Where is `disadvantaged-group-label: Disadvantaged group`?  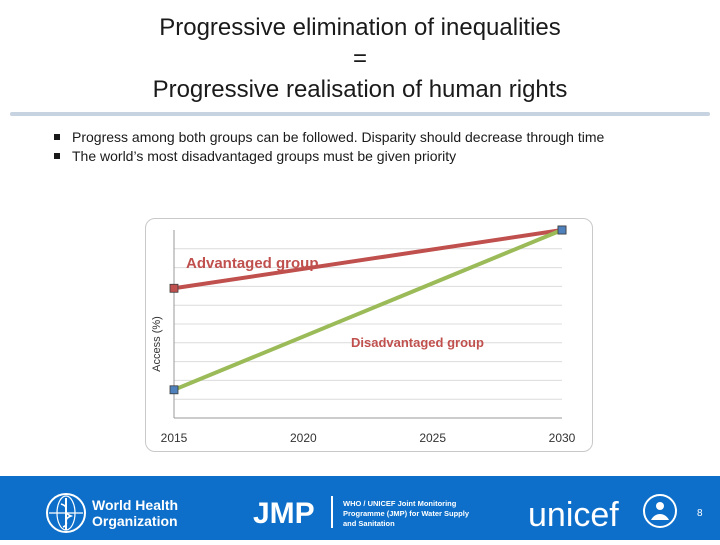
disadvantaged-group-label: Disadvantaged group is located at coordinates (417, 342).